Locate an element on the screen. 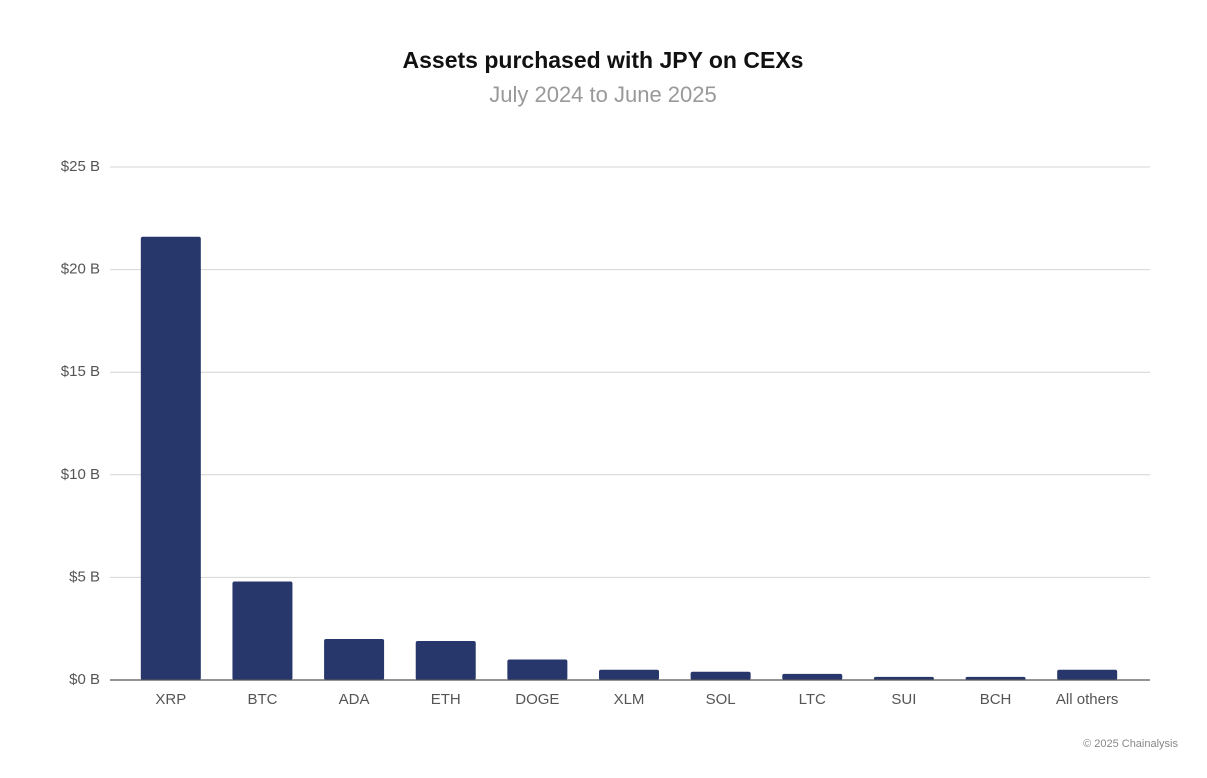  x-tick-label: XRP is located at coordinates (170, 699).